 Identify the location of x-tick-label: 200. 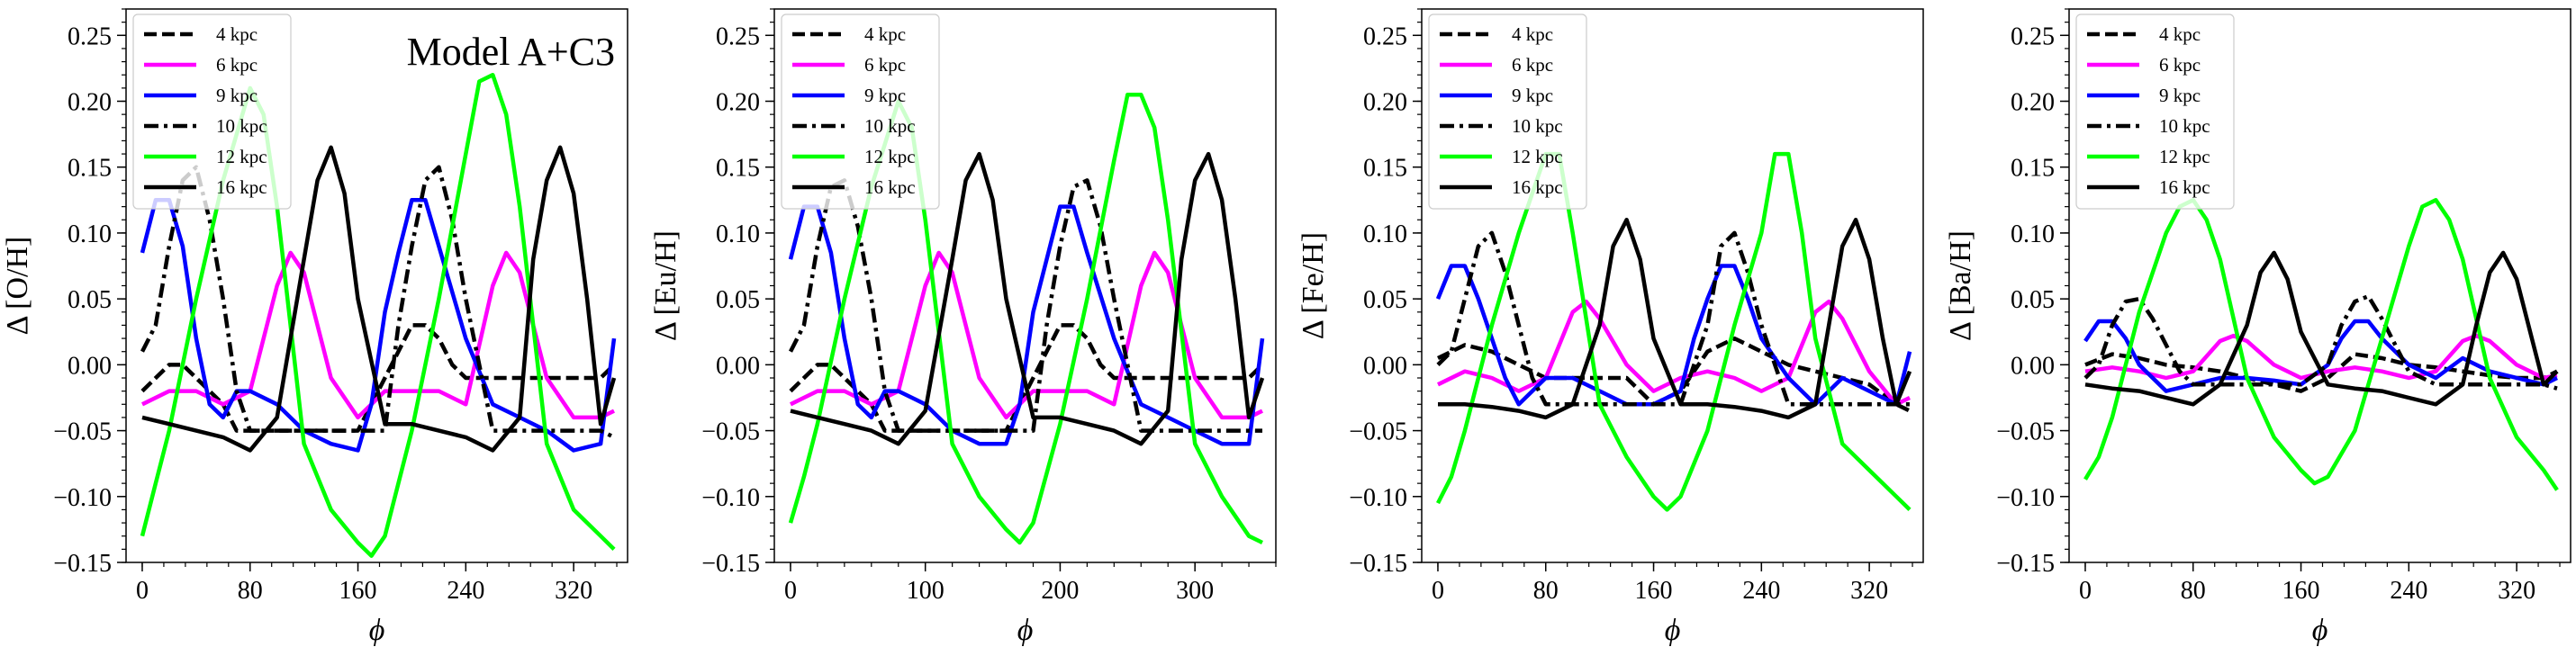
(1060, 591).